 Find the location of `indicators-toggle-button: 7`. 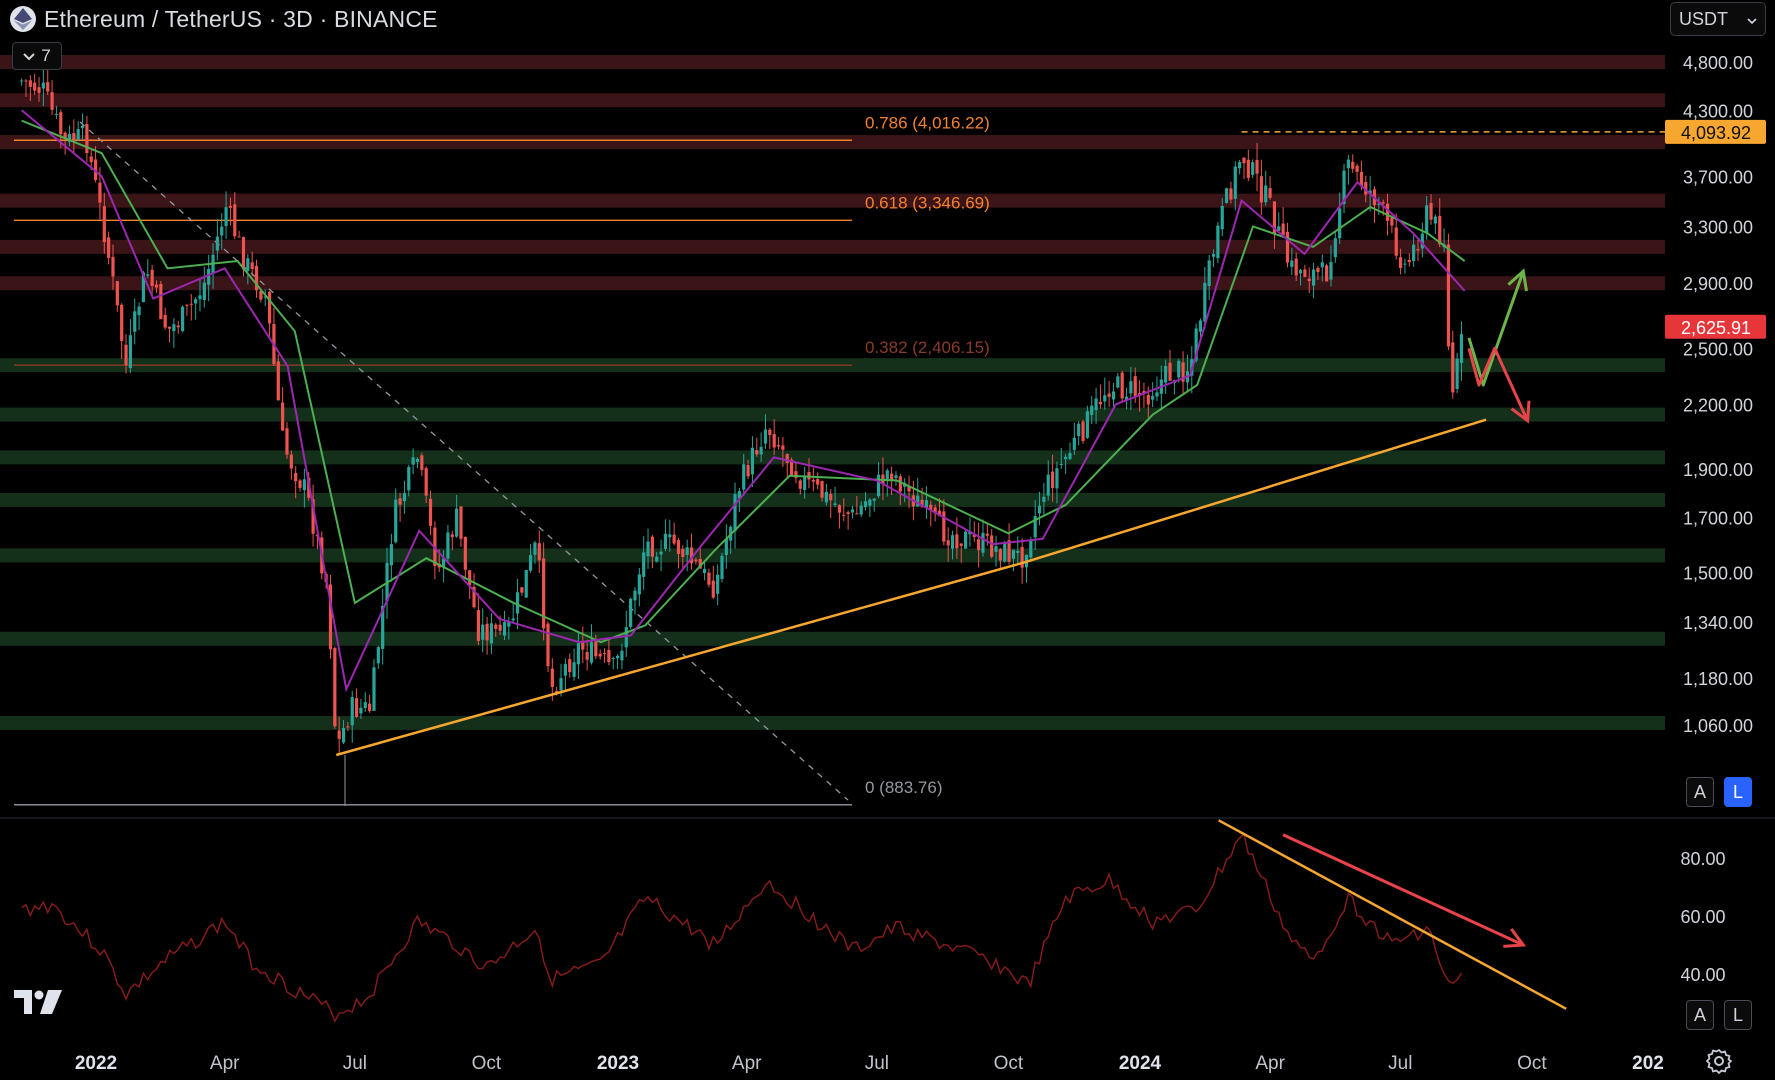

indicators-toggle-button: 7 is located at coordinates (37, 56).